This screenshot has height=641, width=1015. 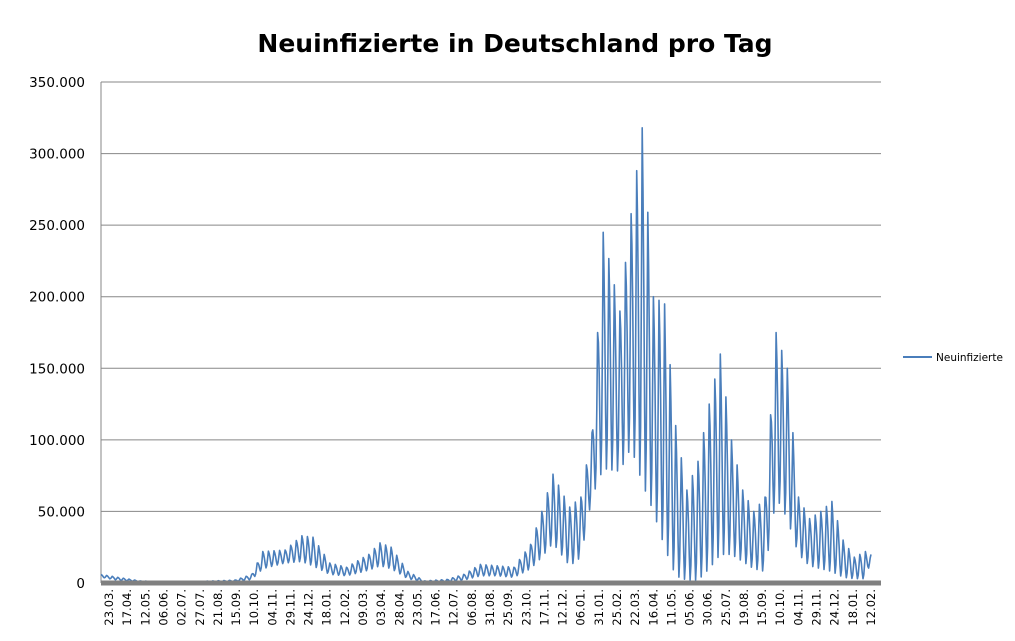 I want to click on y-tick-label: 150.000, so click(x=57, y=369).